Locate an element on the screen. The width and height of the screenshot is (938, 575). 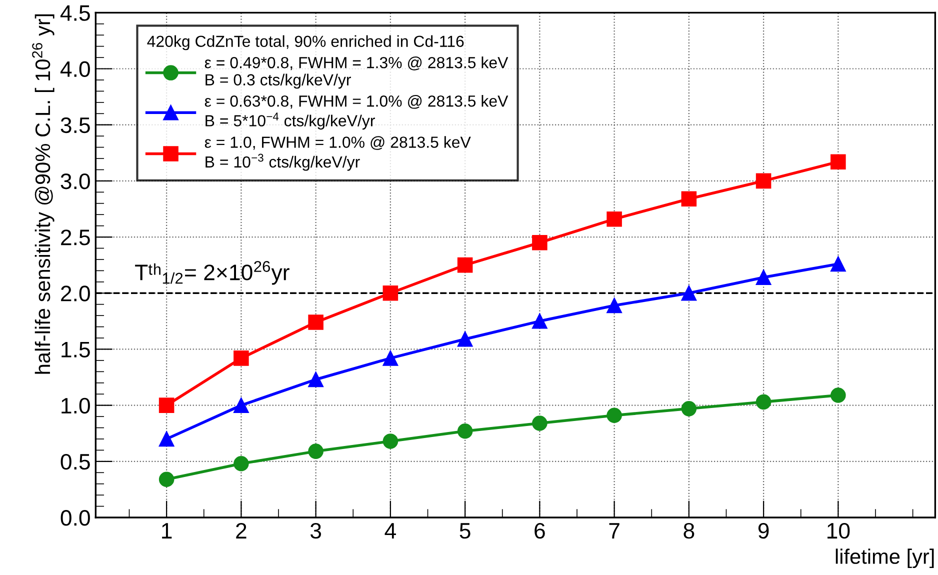
x-tick-label: 7 is located at coordinates (614, 530).